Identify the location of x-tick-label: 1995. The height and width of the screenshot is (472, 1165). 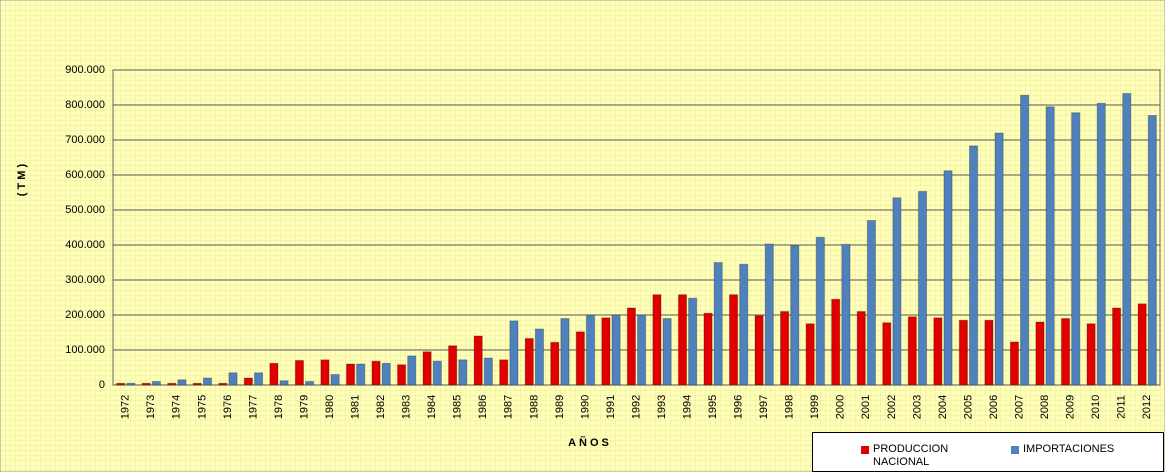
(713, 407).